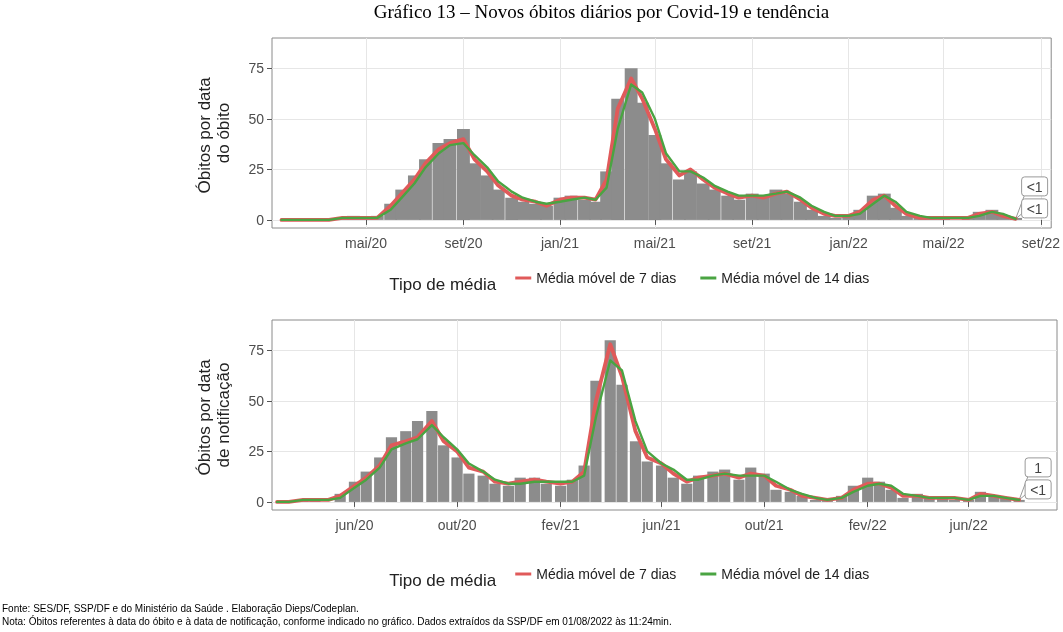  What do you see at coordinates (752, 243) in the screenshot?
I see `x-tick-label: set/21` at bounding box center [752, 243].